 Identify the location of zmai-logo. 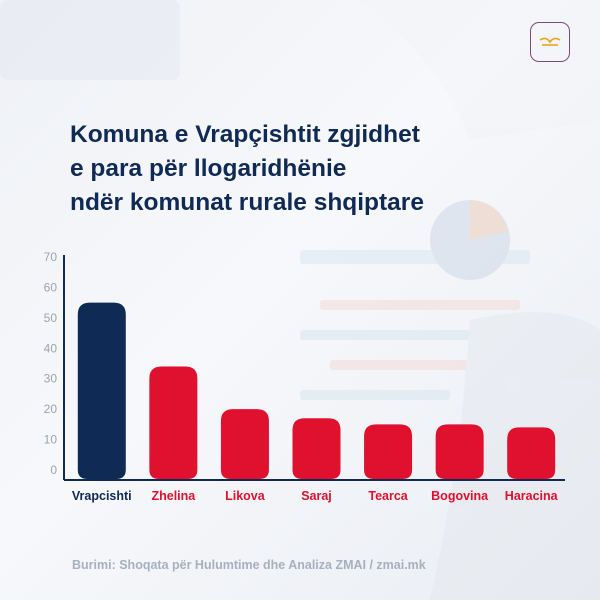
(550, 42).